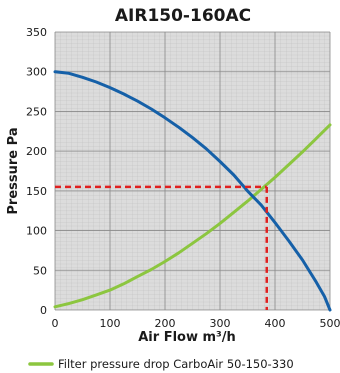 This screenshot has width=340, height=373. What do you see at coordinates (36, 231) in the screenshot?
I see `y-tick-label: 100` at bounding box center [36, 231].